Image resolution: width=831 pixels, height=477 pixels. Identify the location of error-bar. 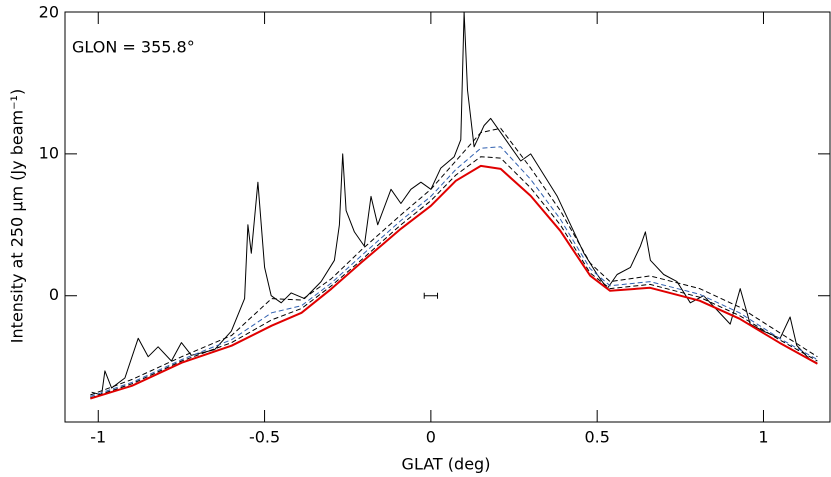
(431, 295).